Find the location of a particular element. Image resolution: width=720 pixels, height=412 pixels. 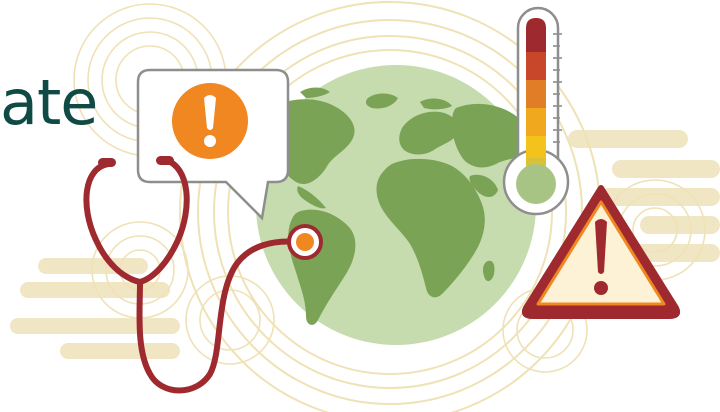

background-stripes-right is located at coordinates (644, 196).